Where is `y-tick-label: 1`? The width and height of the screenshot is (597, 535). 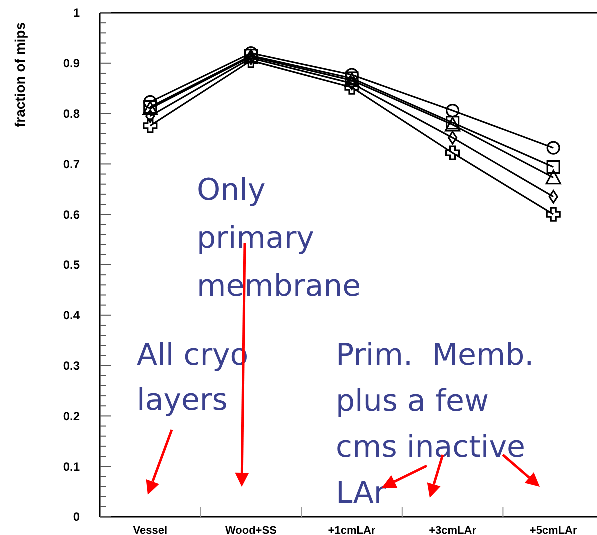 y-tick-label: 1 is located at coordinates (76, 13).